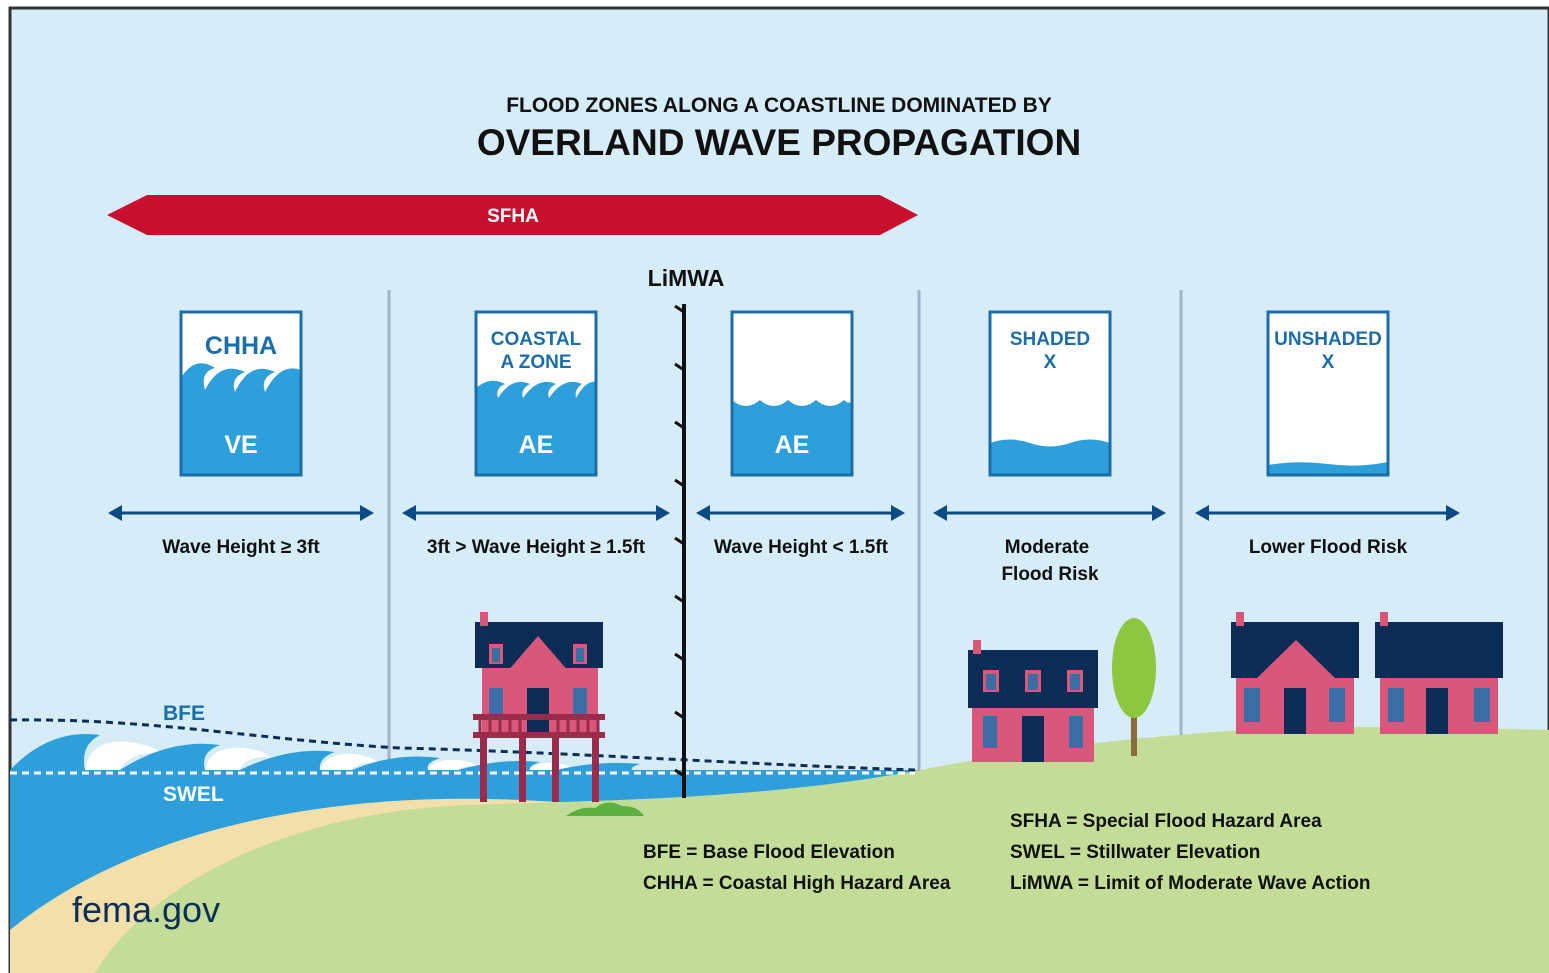  I want to click on legend-chha: CHHA = Coastal High Hazard Area, so click(797, 883).